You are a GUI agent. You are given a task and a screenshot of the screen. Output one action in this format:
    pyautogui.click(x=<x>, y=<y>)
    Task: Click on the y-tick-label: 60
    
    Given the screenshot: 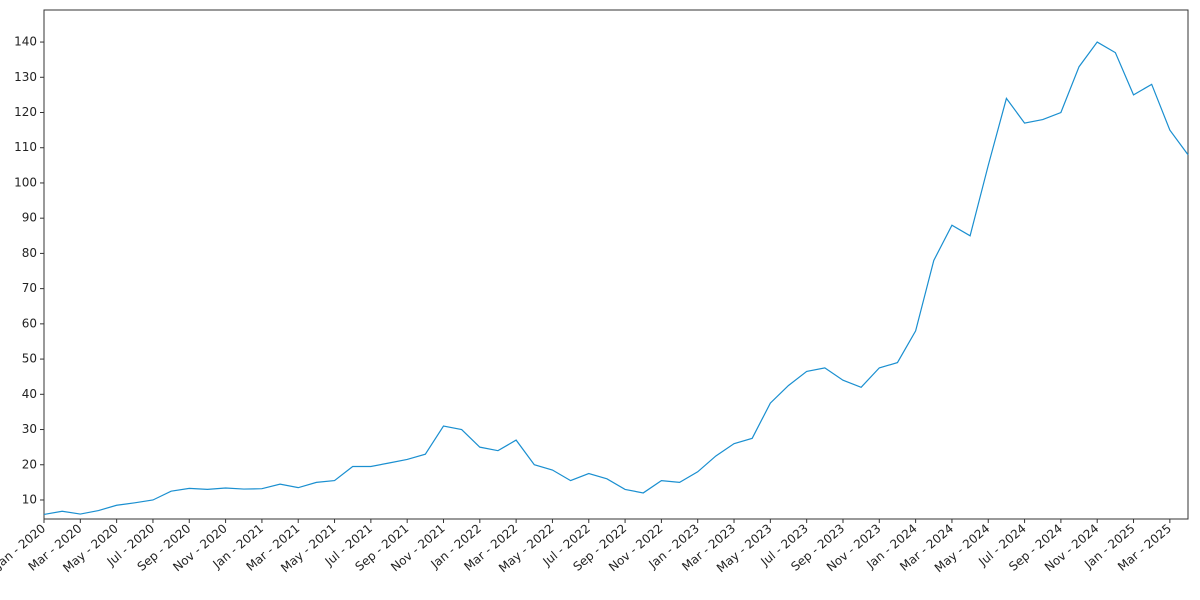 What is the action you would take?
    pyautogui.click(x=29, y=323)
    